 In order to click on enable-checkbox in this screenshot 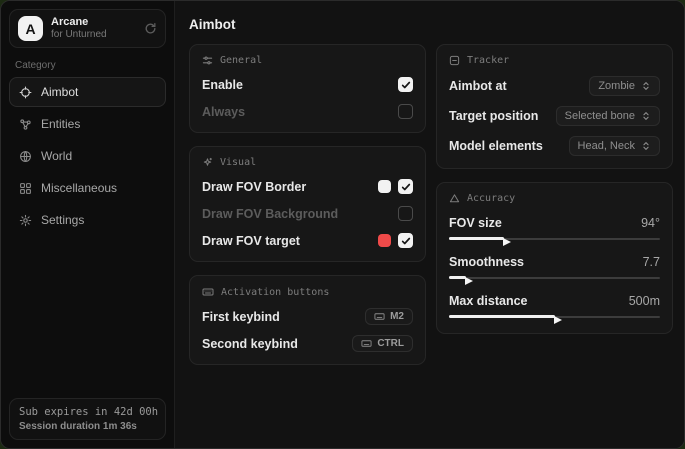, I will do `click(405, 84)`.